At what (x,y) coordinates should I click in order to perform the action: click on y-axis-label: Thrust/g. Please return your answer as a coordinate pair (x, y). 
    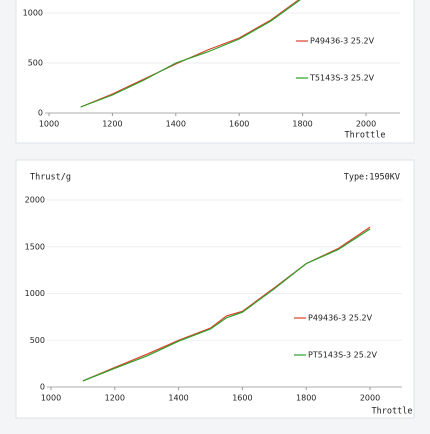
    Looking at the image, I should click on (50, 178).